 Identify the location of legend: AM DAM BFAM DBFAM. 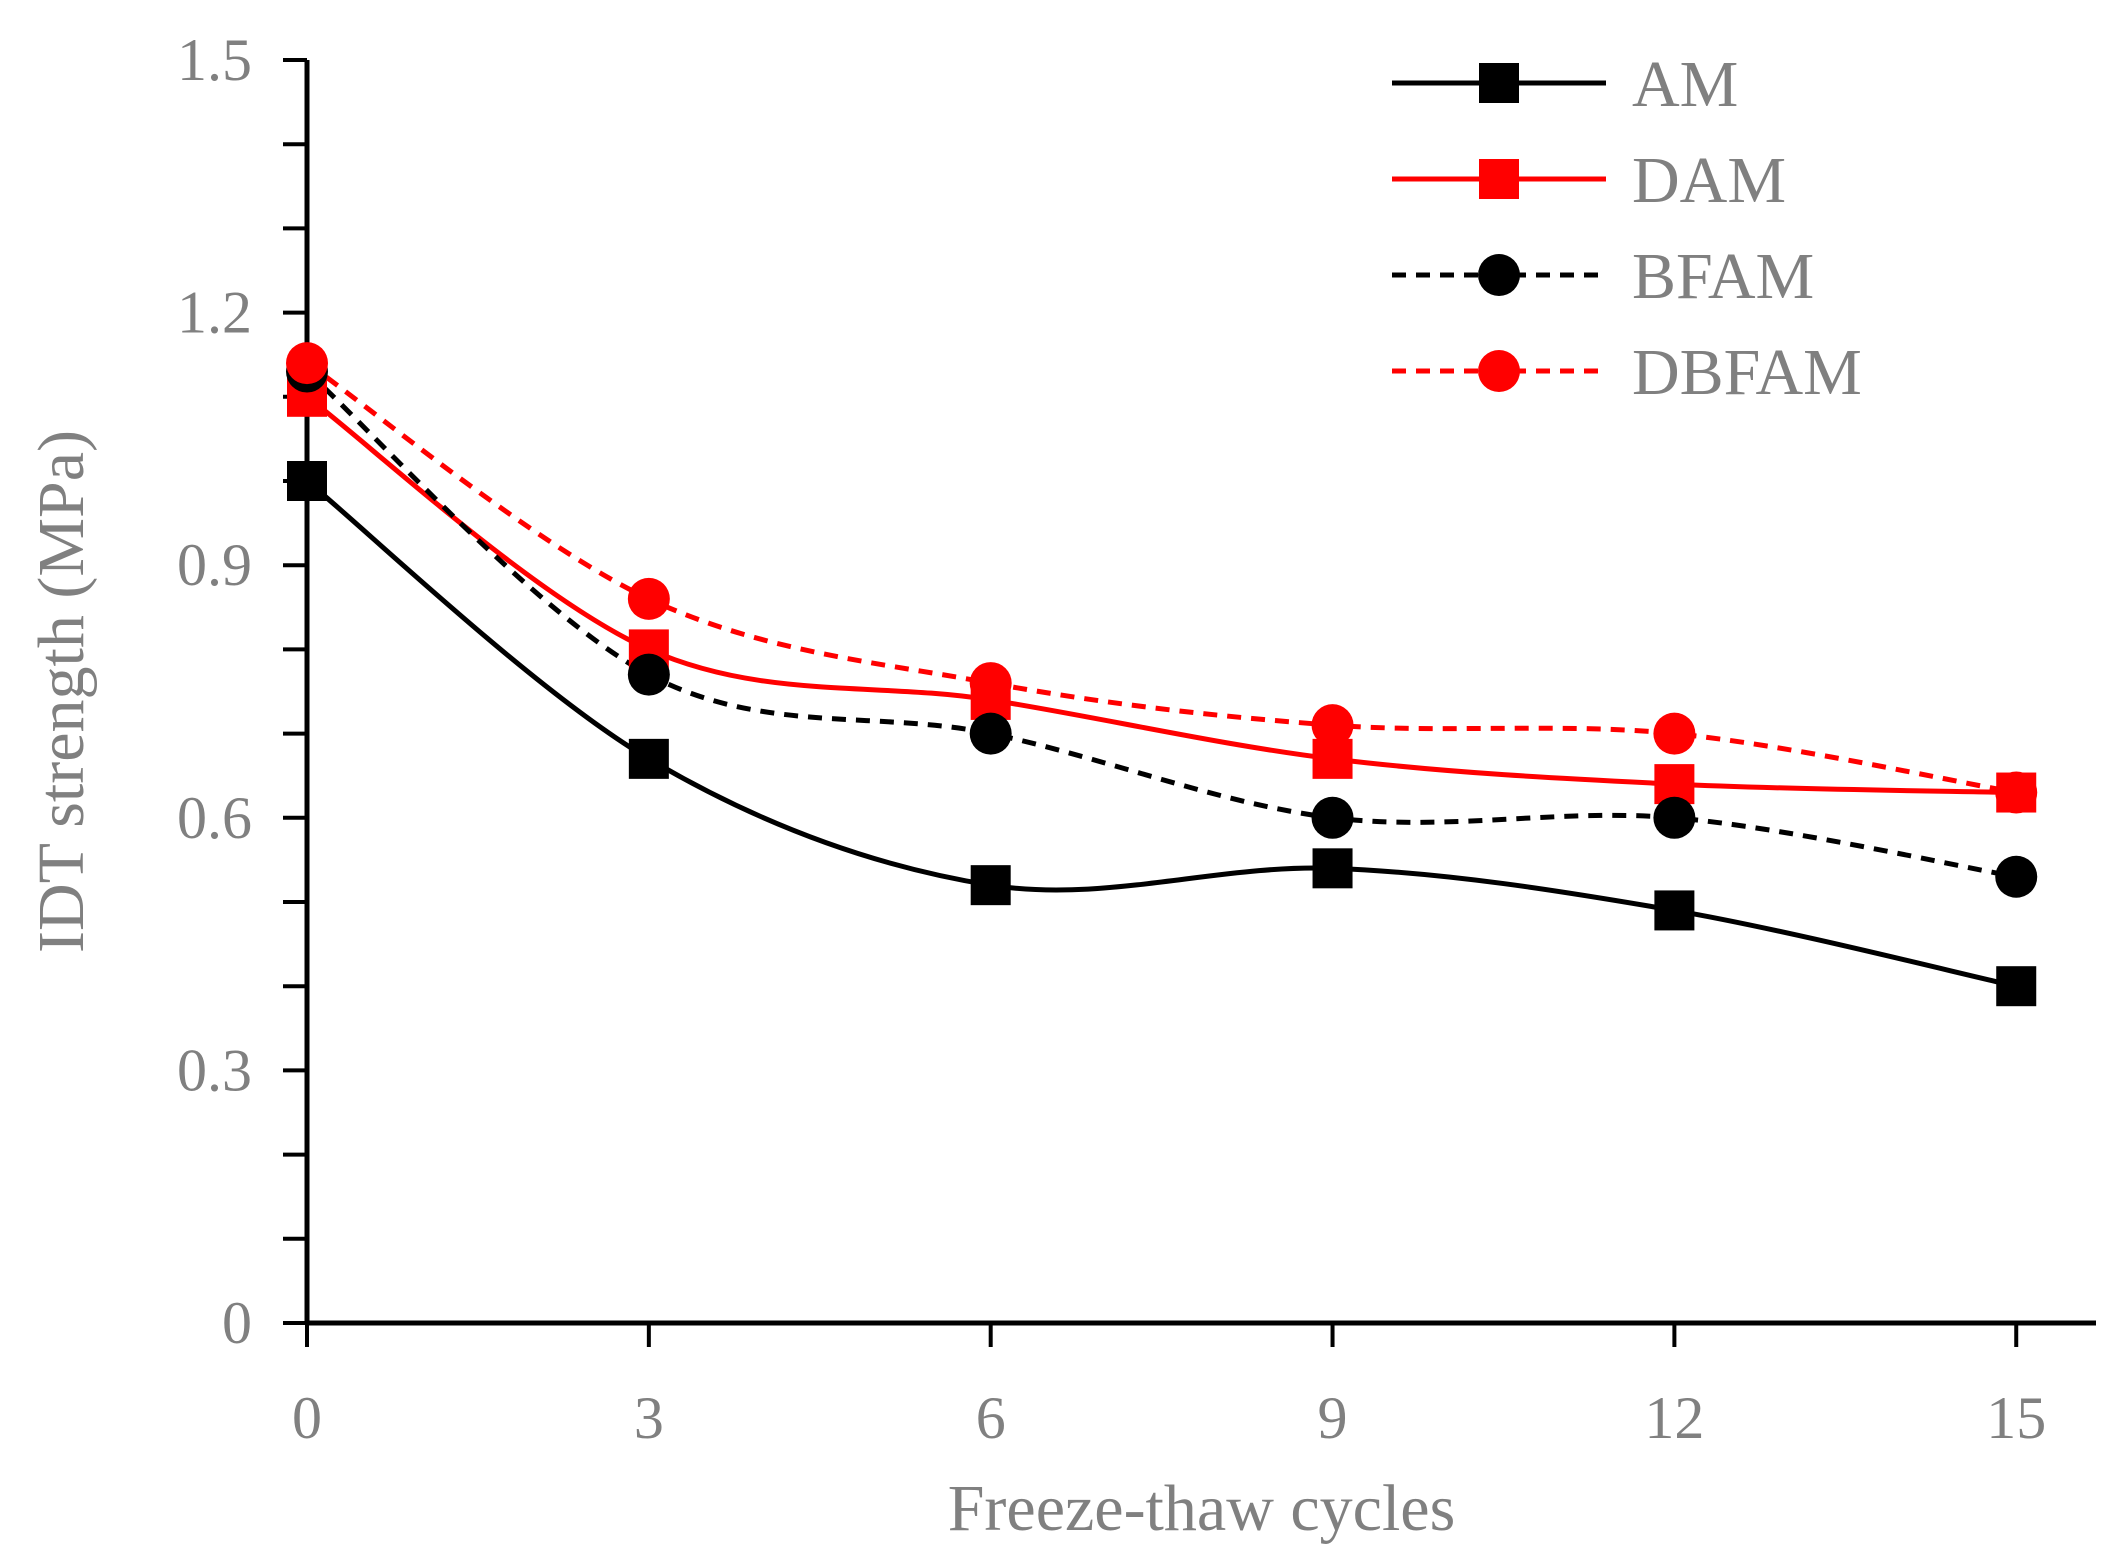
(1627, 228).